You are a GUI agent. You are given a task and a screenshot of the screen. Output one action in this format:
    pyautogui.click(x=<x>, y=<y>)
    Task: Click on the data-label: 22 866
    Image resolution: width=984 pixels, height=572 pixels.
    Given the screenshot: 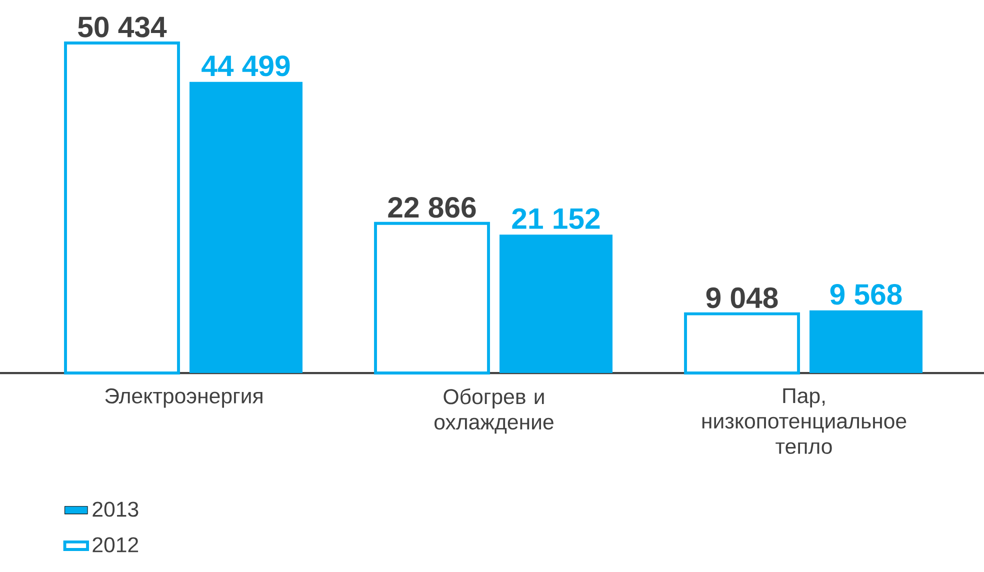 What is the action you would take?
    pyautogui.click(x=432, y=207)
    